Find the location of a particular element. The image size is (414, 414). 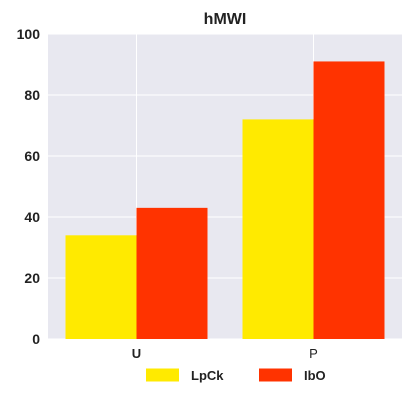

legend-swatch-ibo is located at coordinates (275, 375).